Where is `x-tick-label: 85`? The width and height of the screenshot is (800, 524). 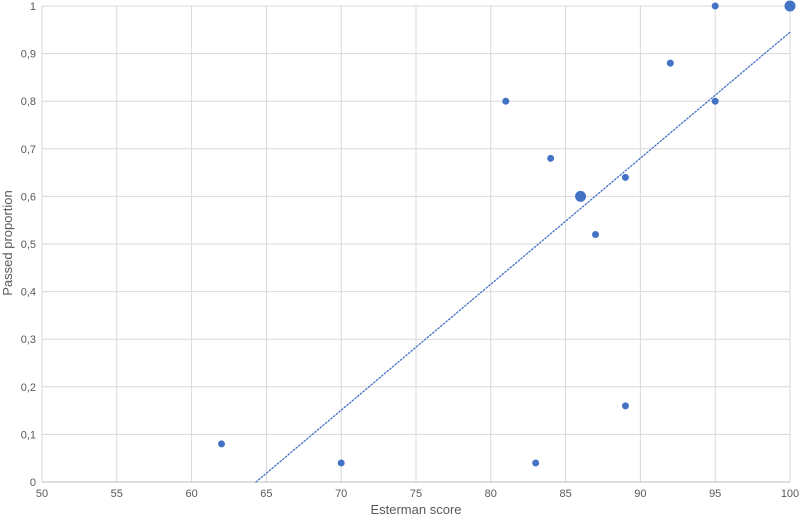 x-tick-label: 85 is located at coordinates (565, 494).